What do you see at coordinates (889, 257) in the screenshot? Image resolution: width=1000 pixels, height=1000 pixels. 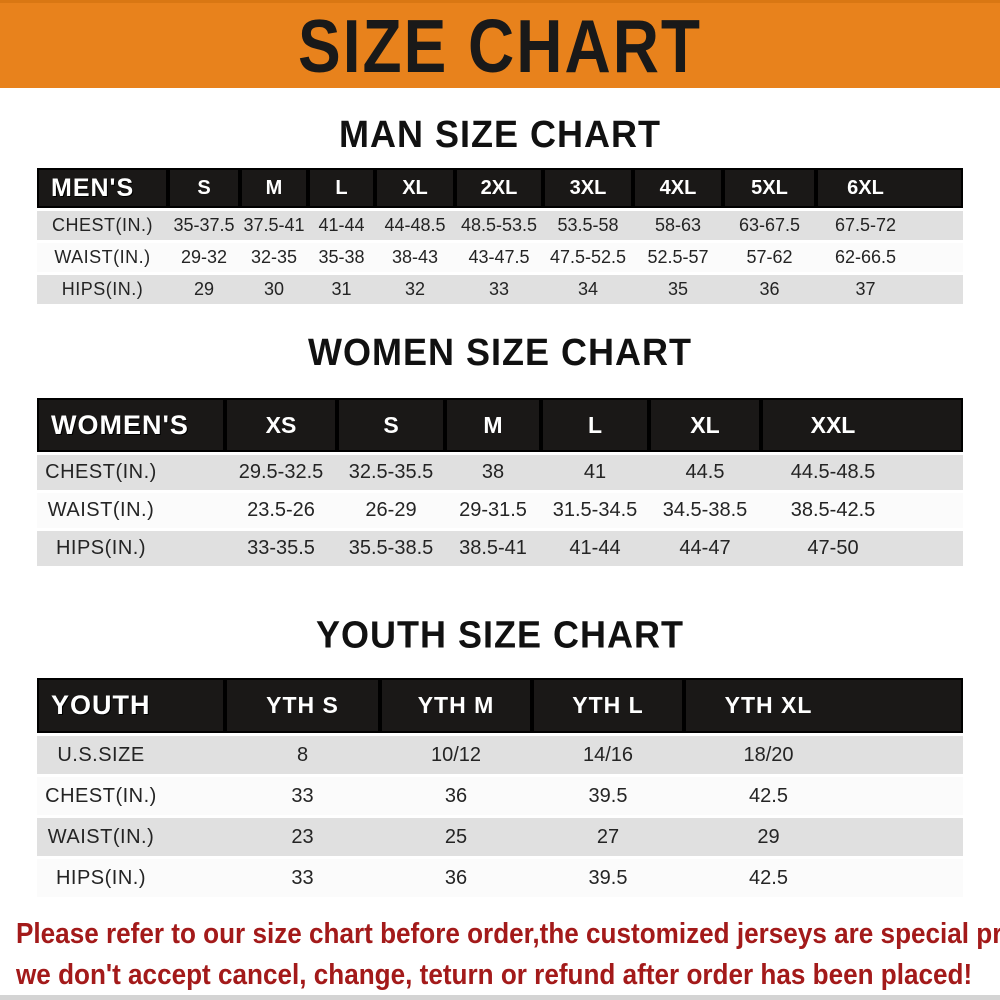 I see `measurement-value-cell: 62-66.5` at bounding box center [889, 257].